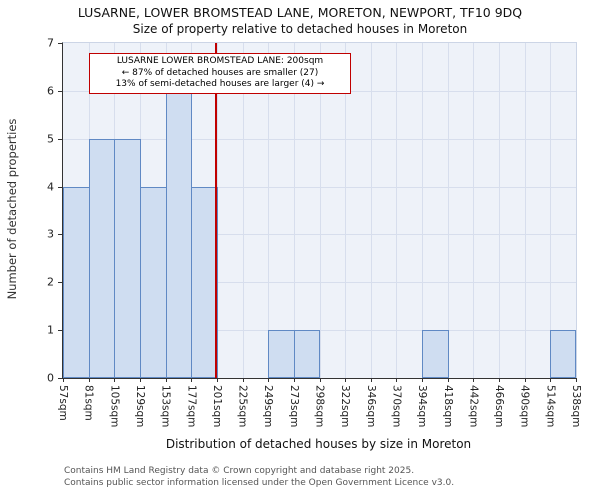 The height and width of the screenshot is (500, 600). What do you see at coordinates (576, 406) in the screenshot?
I see `x-tick-label: 538sqm` at bounding box center [576, 406].